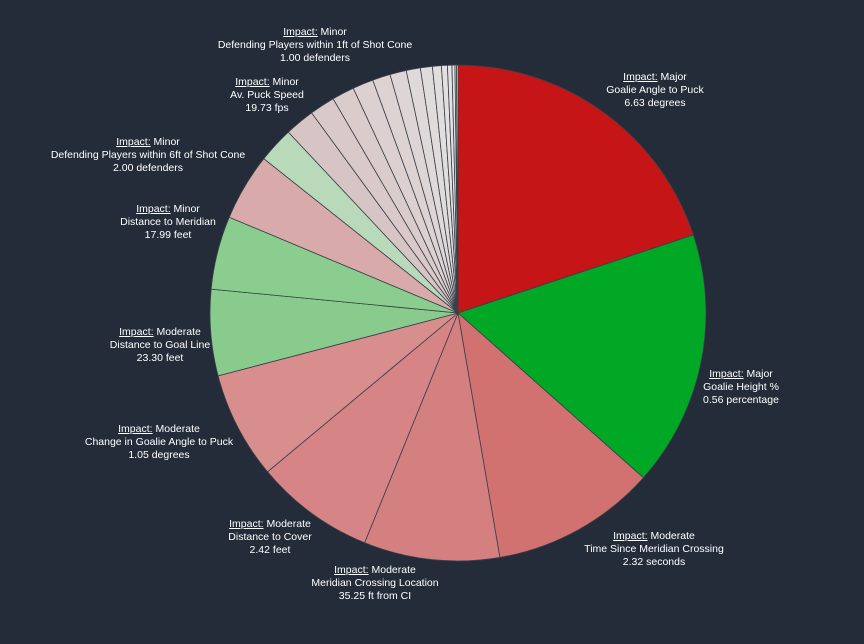 This screenshot has height=644, width=864. Describe the element at coordinates (655, 103) in the screenshot. I see `slice-value: 6.63 degrees` at that location.